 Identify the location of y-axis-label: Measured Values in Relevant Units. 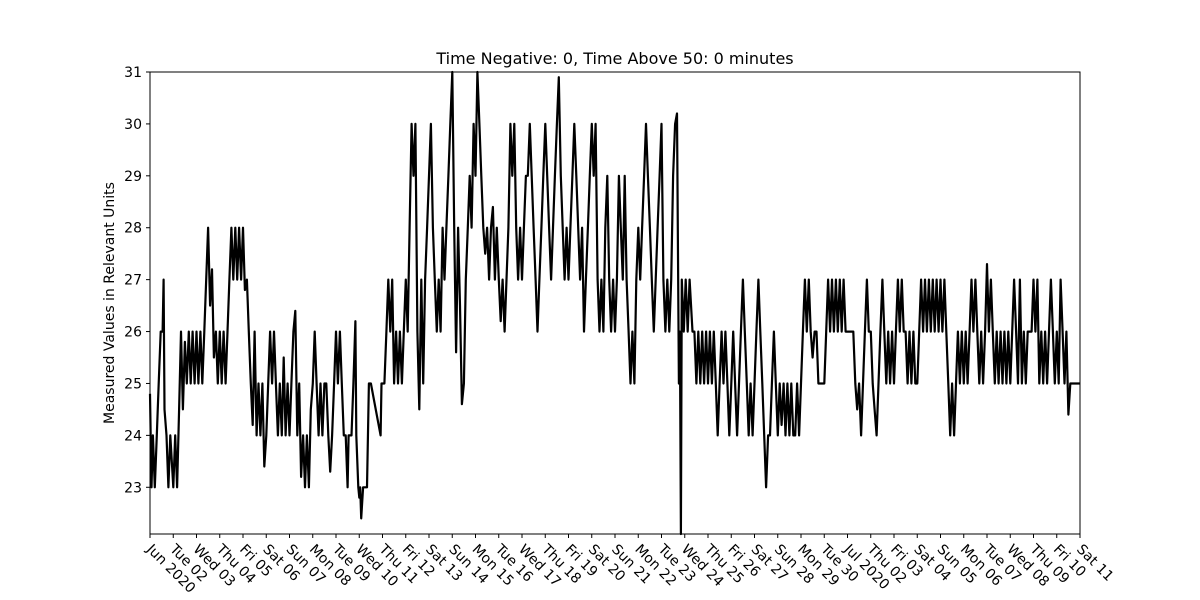
(110, 303).